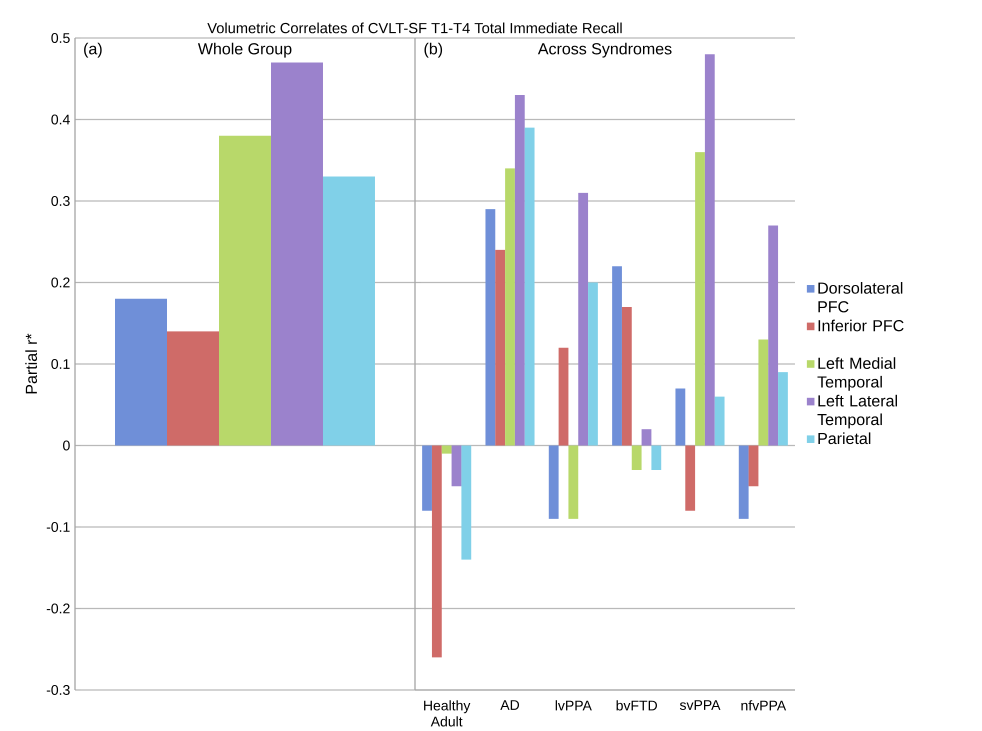  Describe the element at coordinates (861, 326) in the screenshot. I see `legend-label: Inferior PFC` at that location.